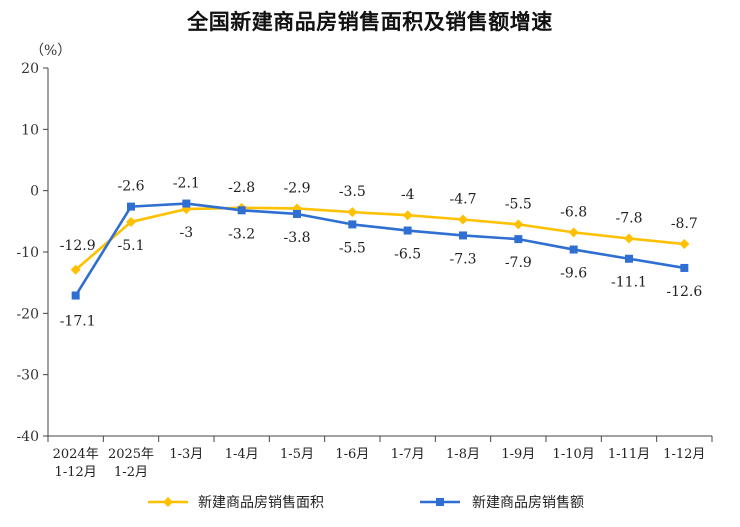  I want to click on legend-area-label: 新建商品房销售面积, so click(261, 503).